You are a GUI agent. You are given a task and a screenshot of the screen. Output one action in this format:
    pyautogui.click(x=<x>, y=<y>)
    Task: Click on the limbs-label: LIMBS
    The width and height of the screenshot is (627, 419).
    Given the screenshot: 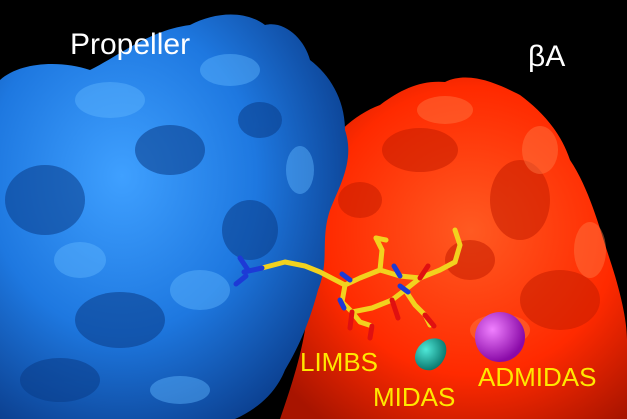 What is the action you would take?
    pyautogui.click(x=339, y=362)
    